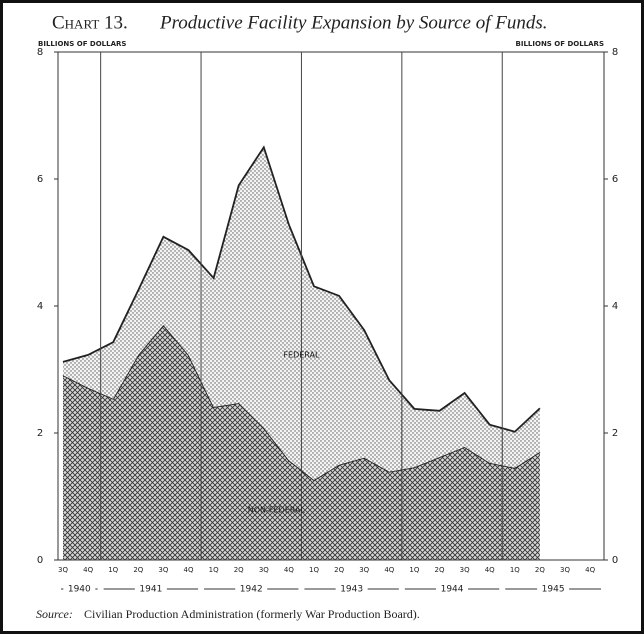 This screenshot has width=644, height=639. I want to click on y2-tick-label: 8, so click(615, 52).